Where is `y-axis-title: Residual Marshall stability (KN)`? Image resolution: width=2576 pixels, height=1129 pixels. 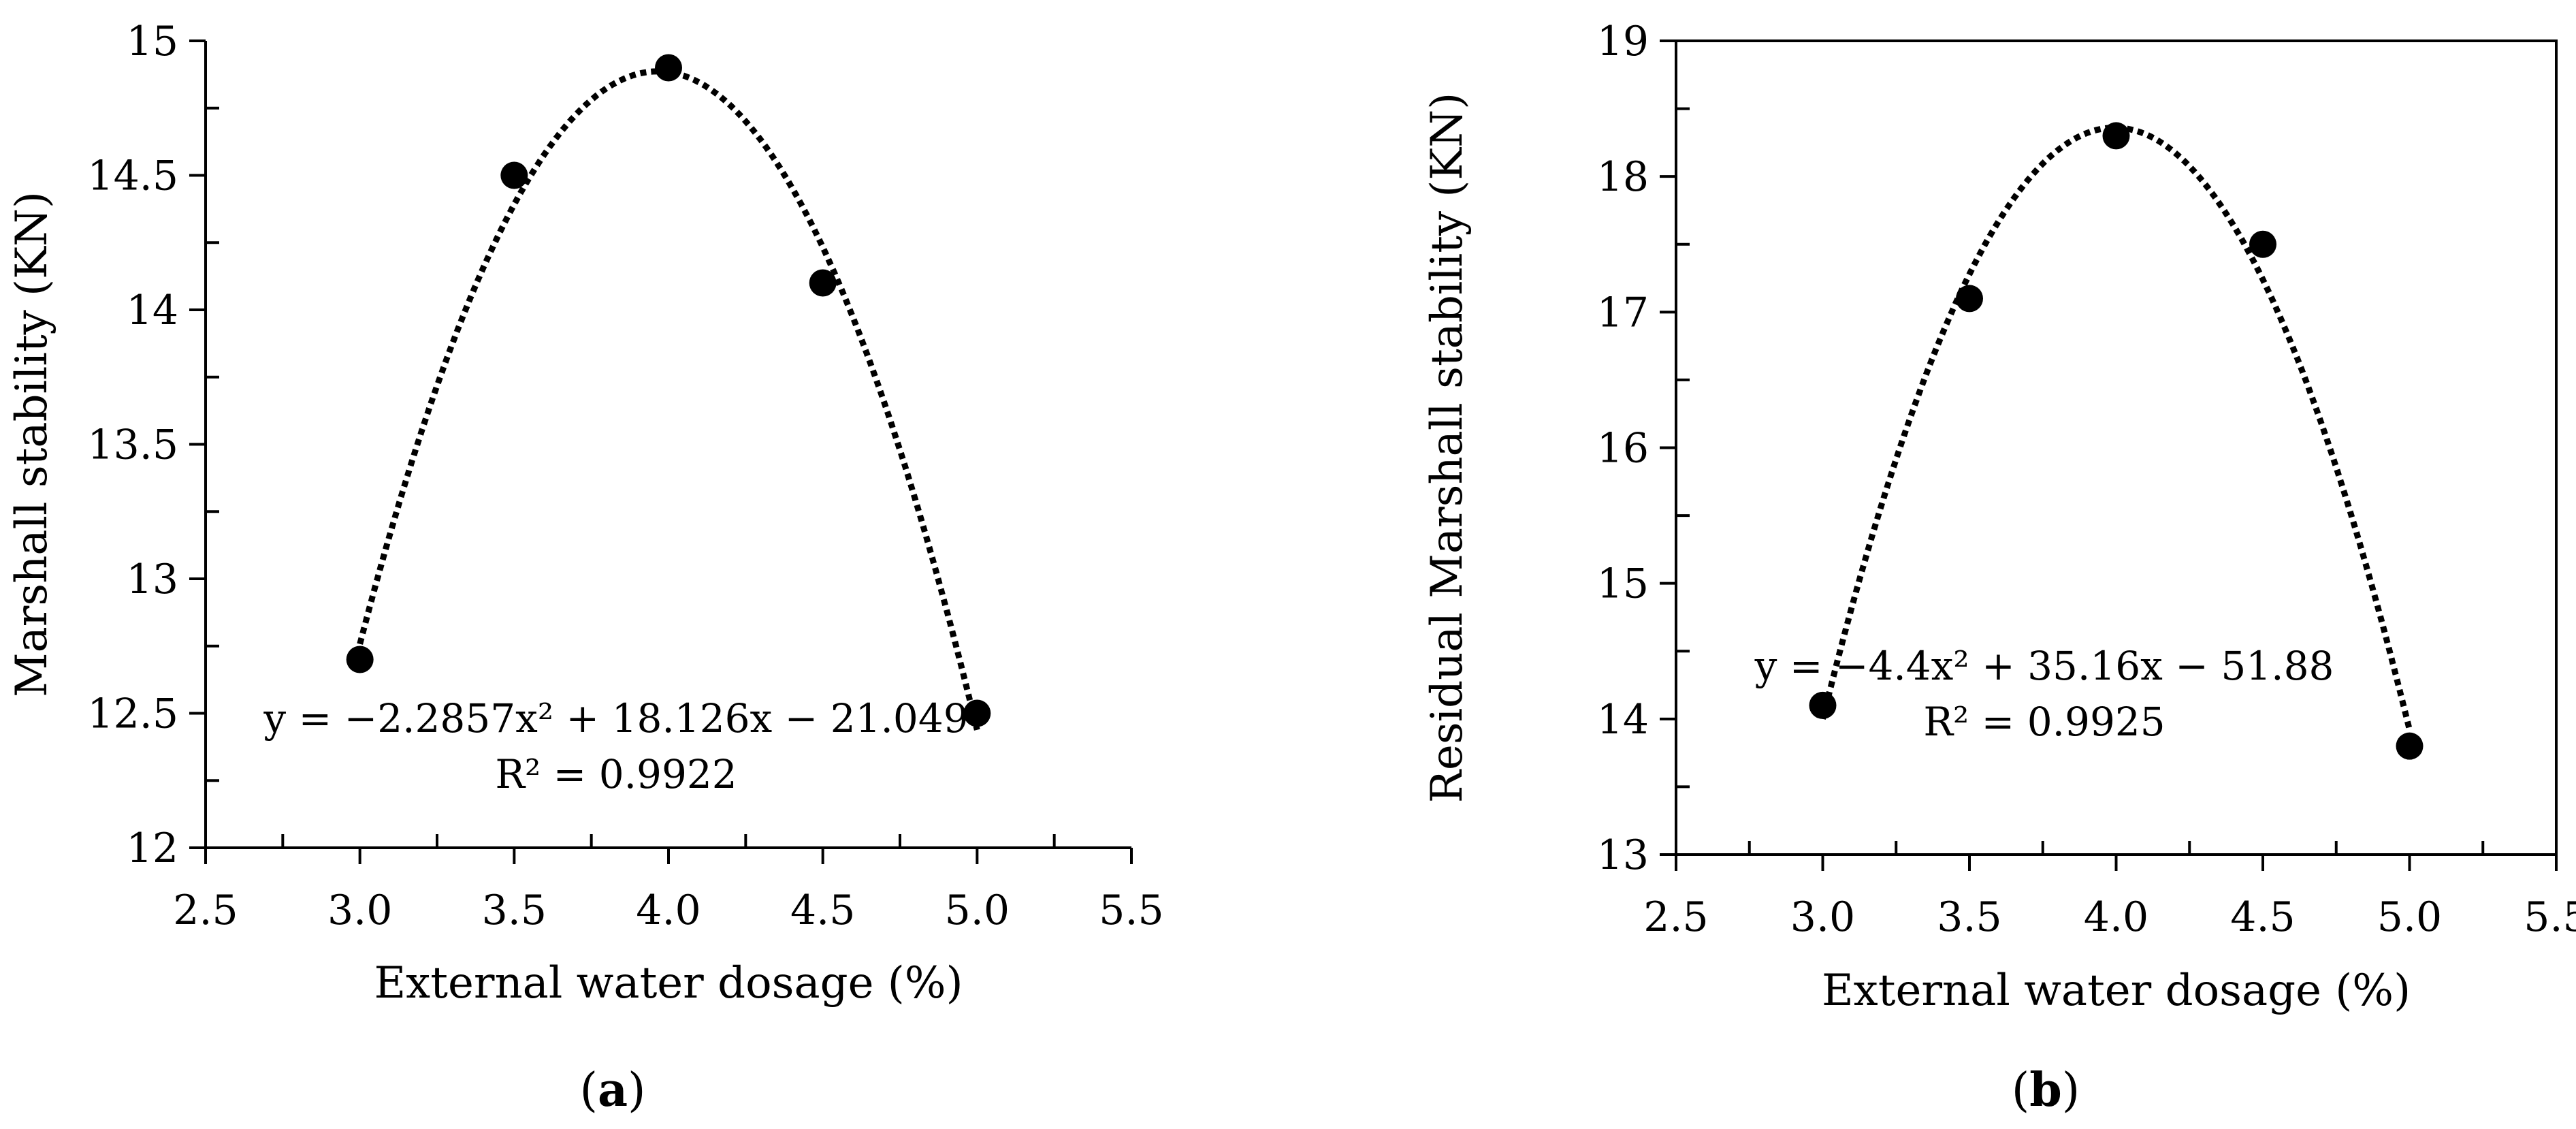 y-axis-title: Residual Marshall stability (KN) is located at coordinates (1447, 448).